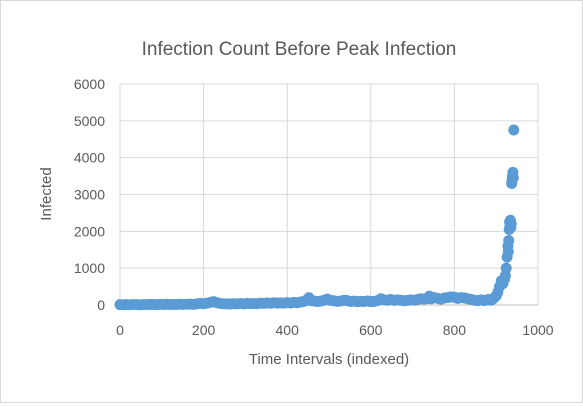 The image size is (583, 407). I want to click on y-tick-label: 2000, so click(89, 231).